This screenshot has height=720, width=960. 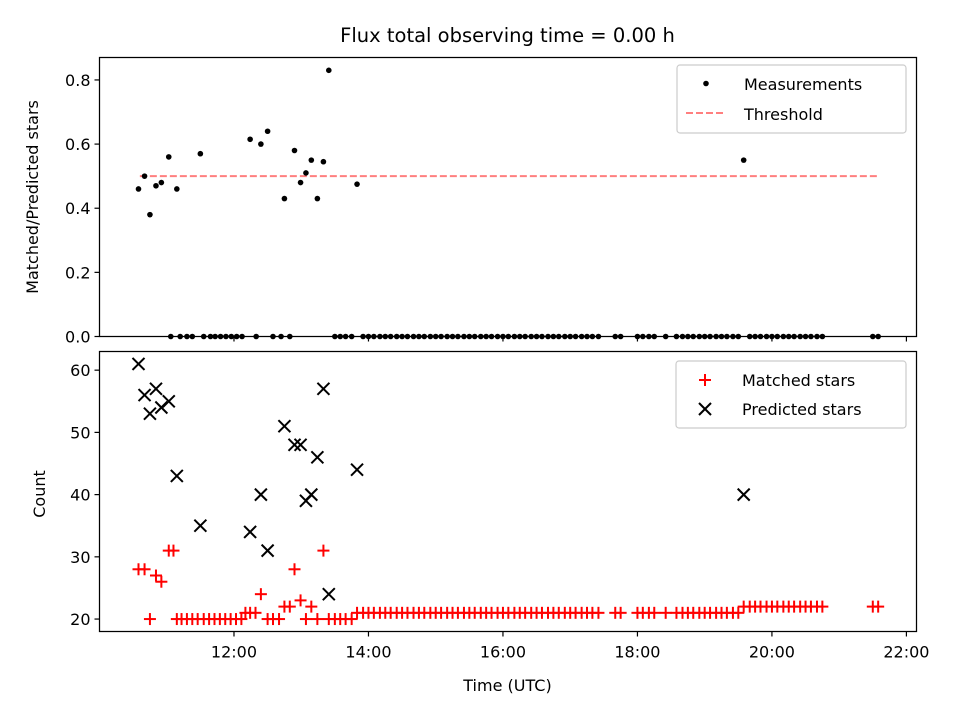 I want to click on top-y-tick-label: 0.6, so click(x=77, y=144).